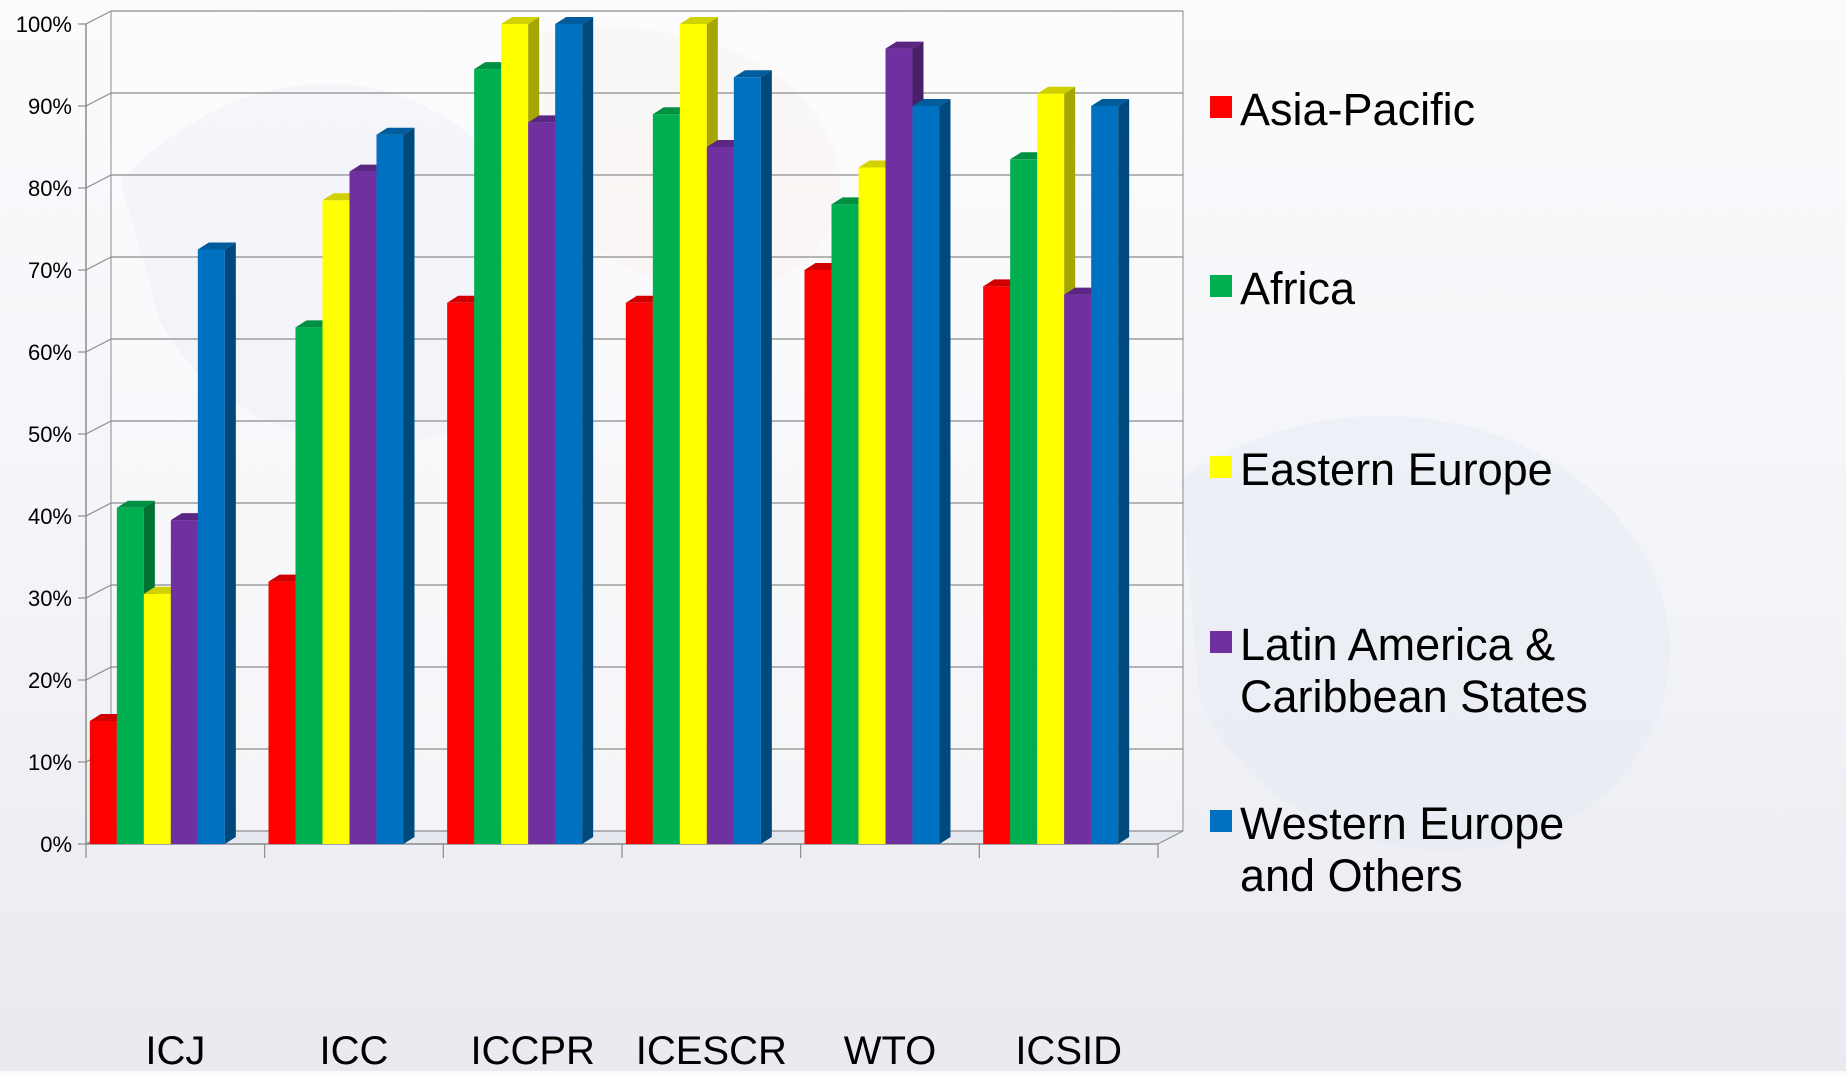  I want to click on y-tick-label: 50%, so click(50, 434).